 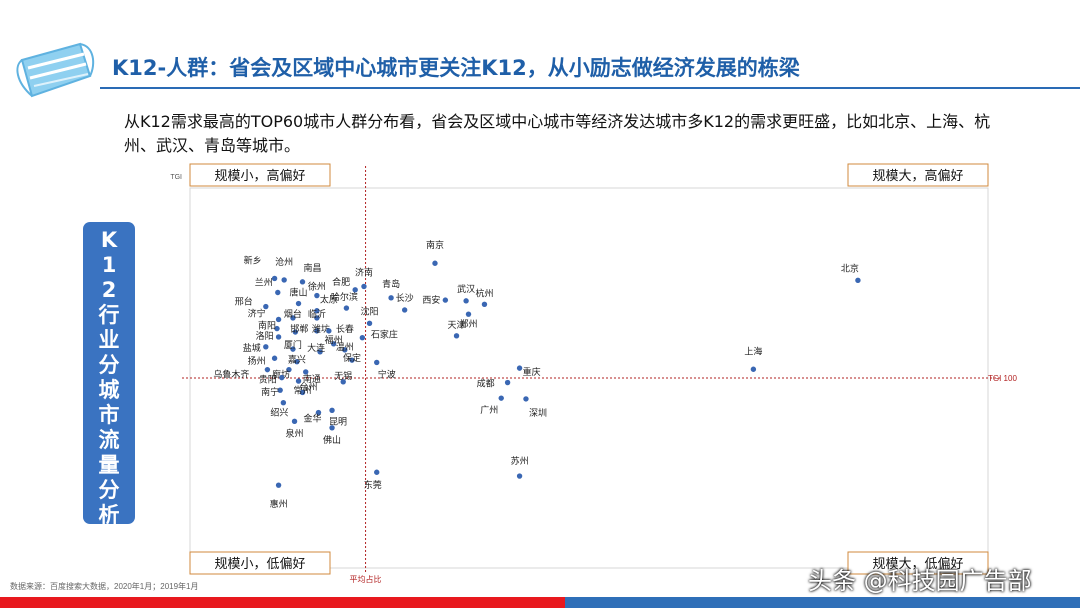 What do you see at coordinates (109, 290) in the screenshot?
I see `side-label-char: 2` at bounding box center [109, 290].